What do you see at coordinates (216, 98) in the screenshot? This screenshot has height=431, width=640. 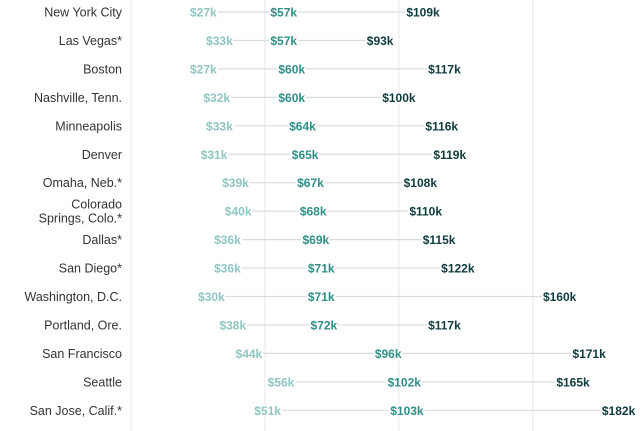 I see `low-value-label: $32k` at bounding box center [216, 98].